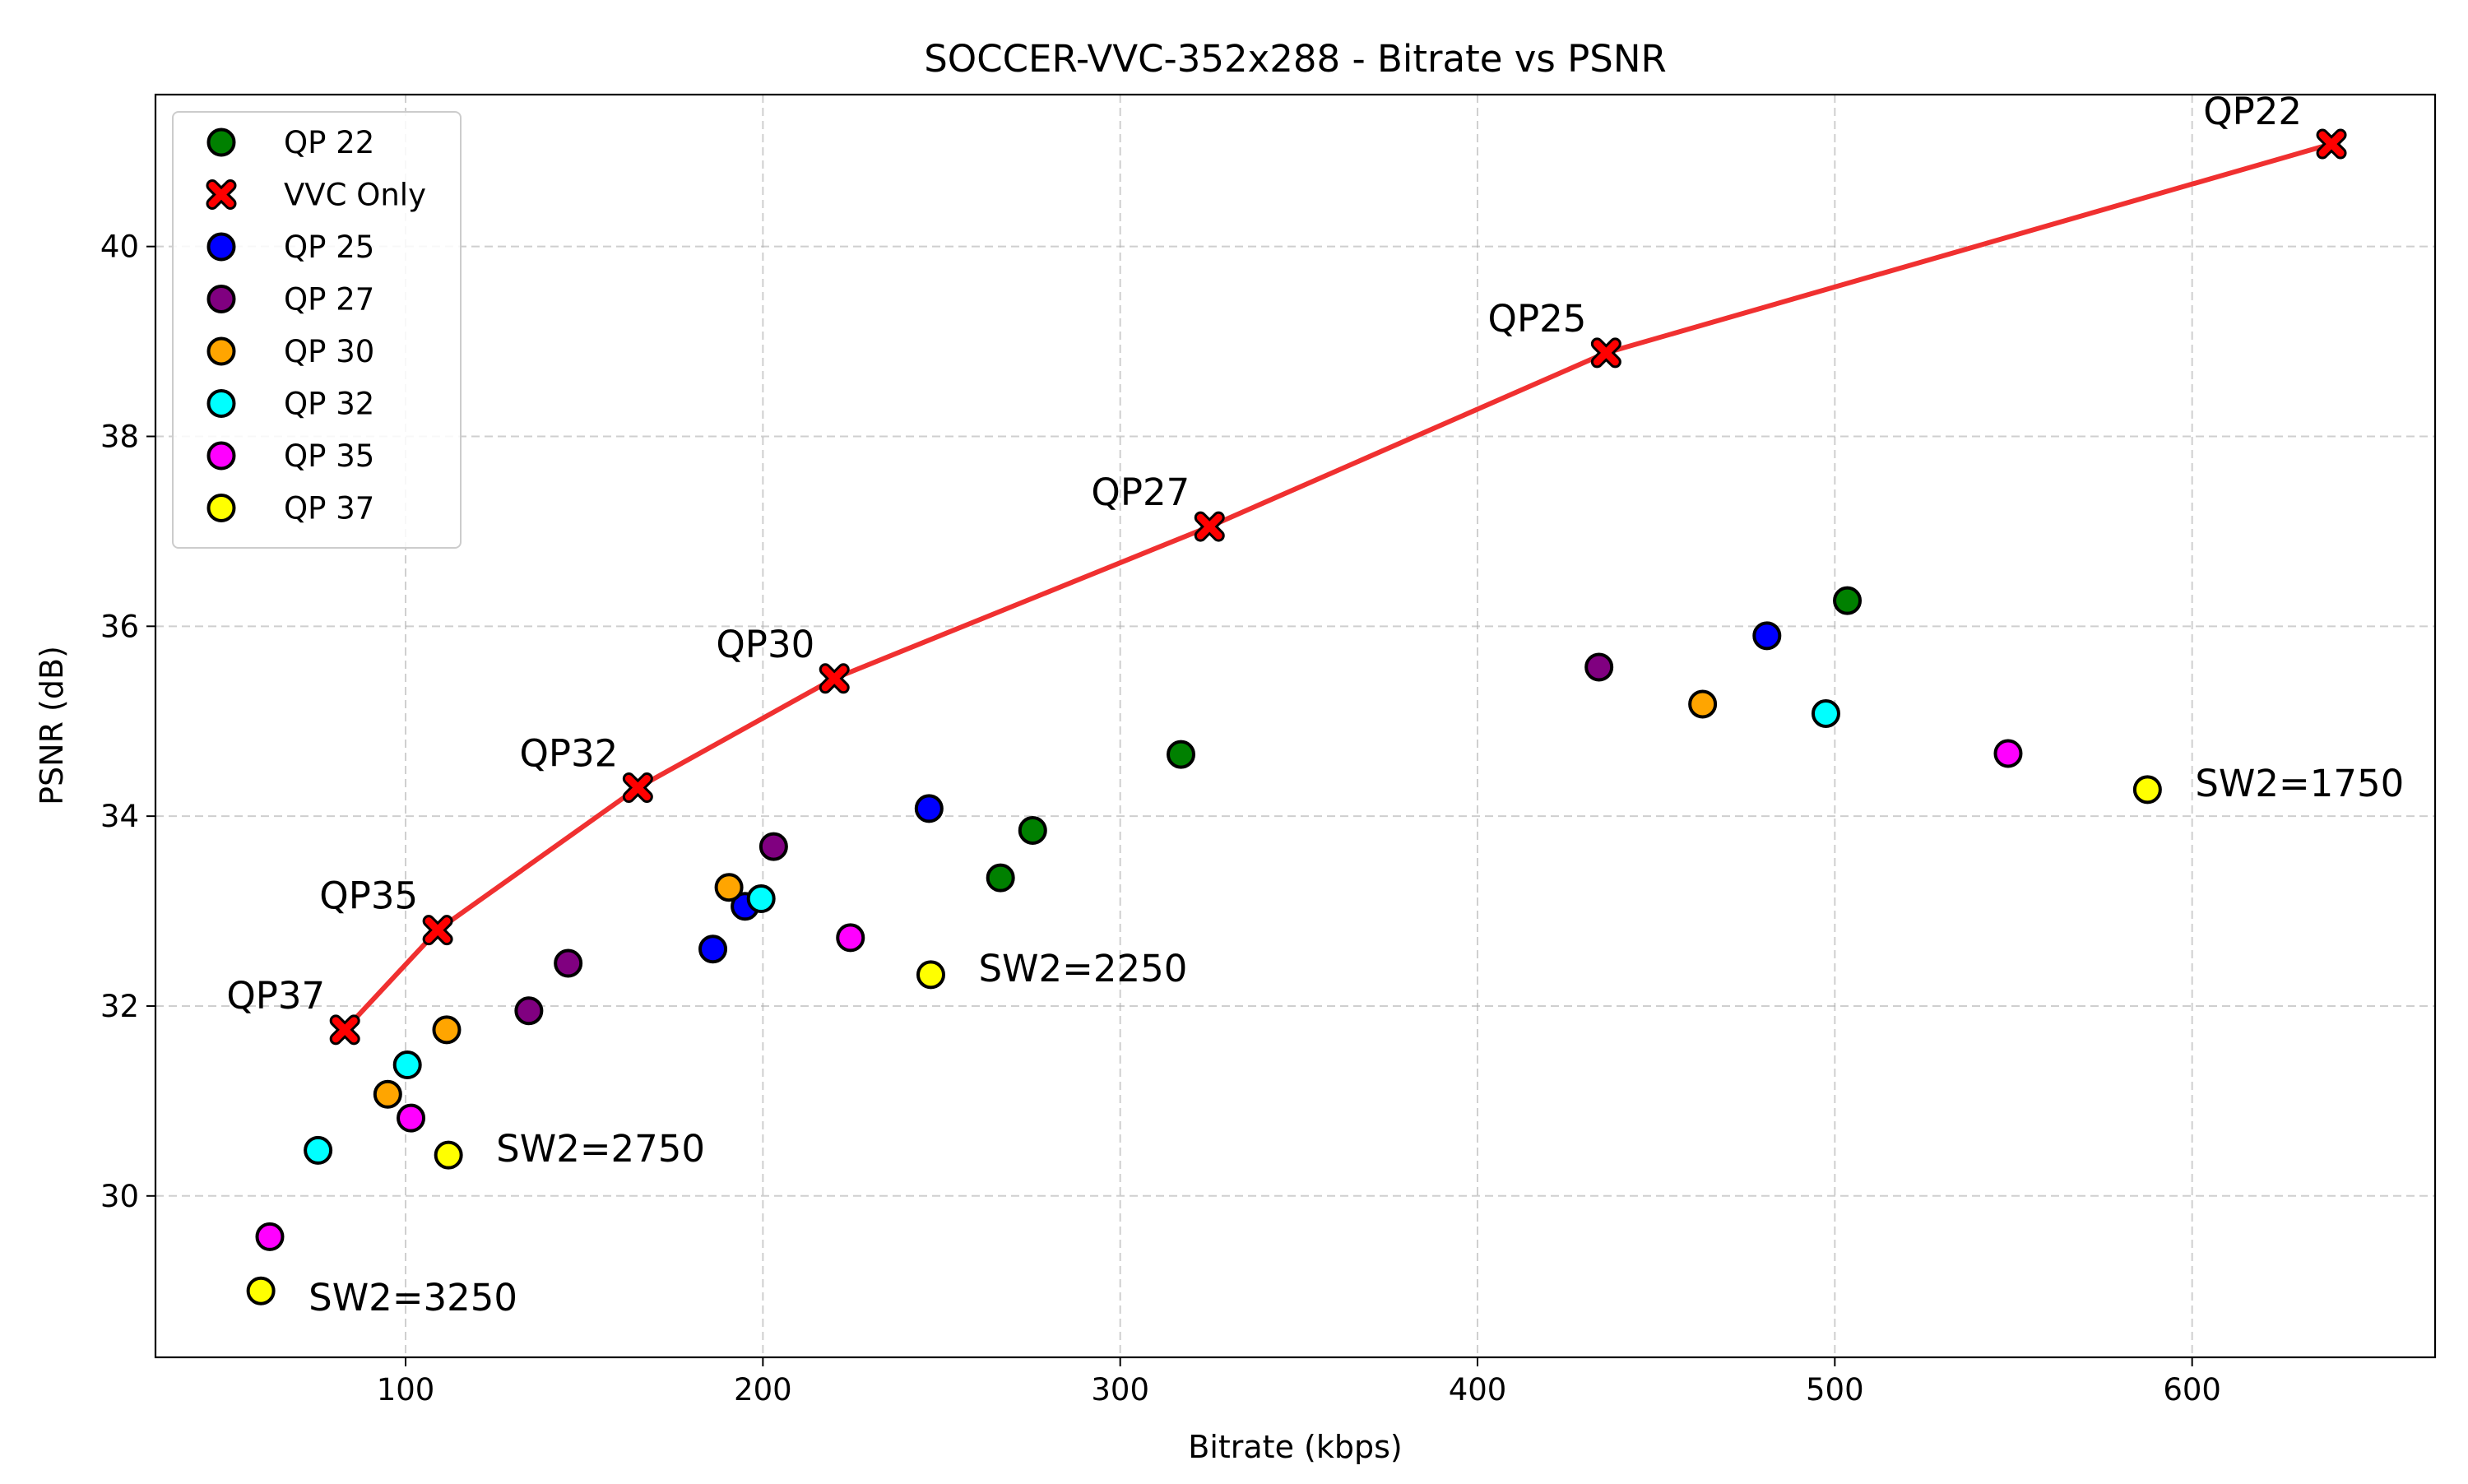 Image resolution: width=2468 pixels, height=1484 pixels. Describe the element at coordinates (329, 300) in the screenshot. I see `legend-label-qp-27: QP 27` at that location.